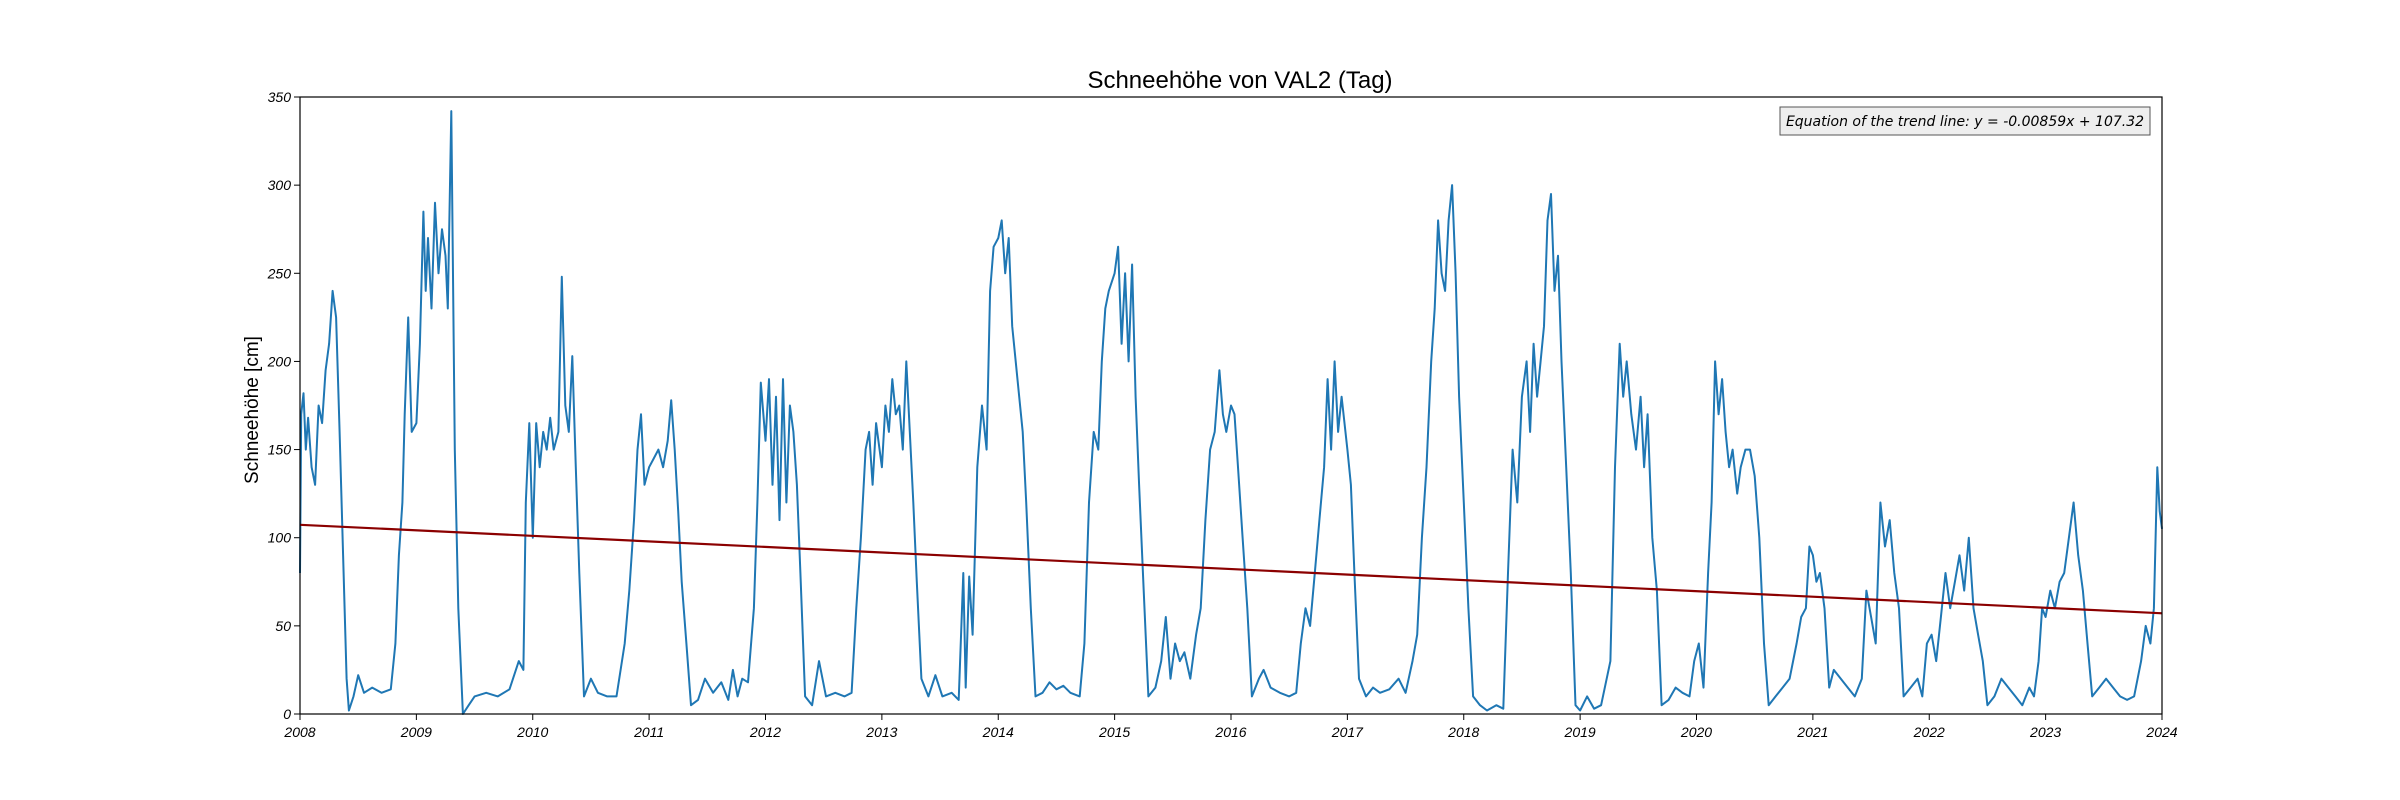 The image size is (2400, 800). Describe the element at coordinates (648, 732) in the screenshot. I see `x-tick-label: 2011` at that location.